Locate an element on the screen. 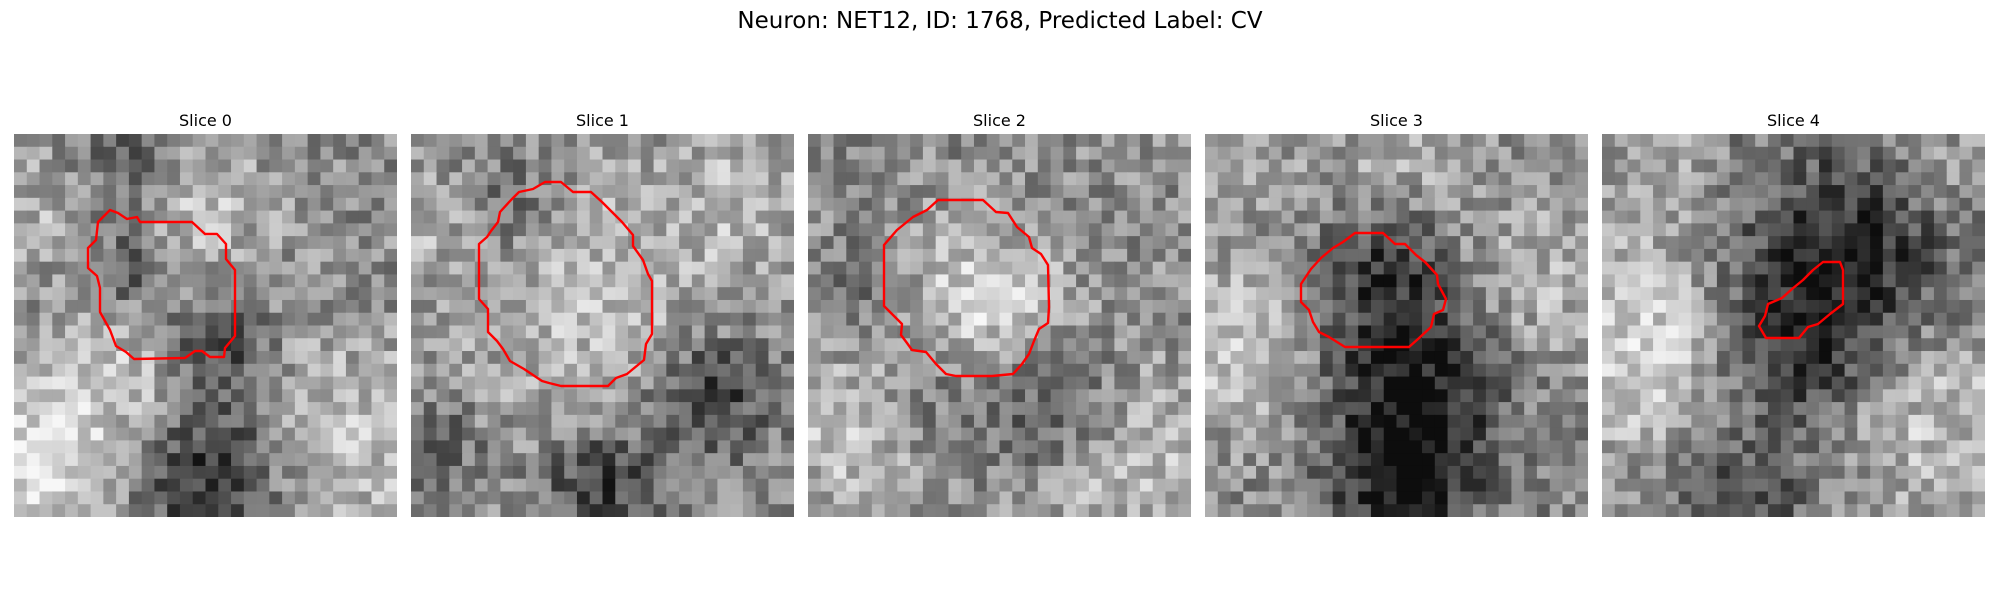  slice-panel-1: Slice 1 is located at coordinates (602, 313).